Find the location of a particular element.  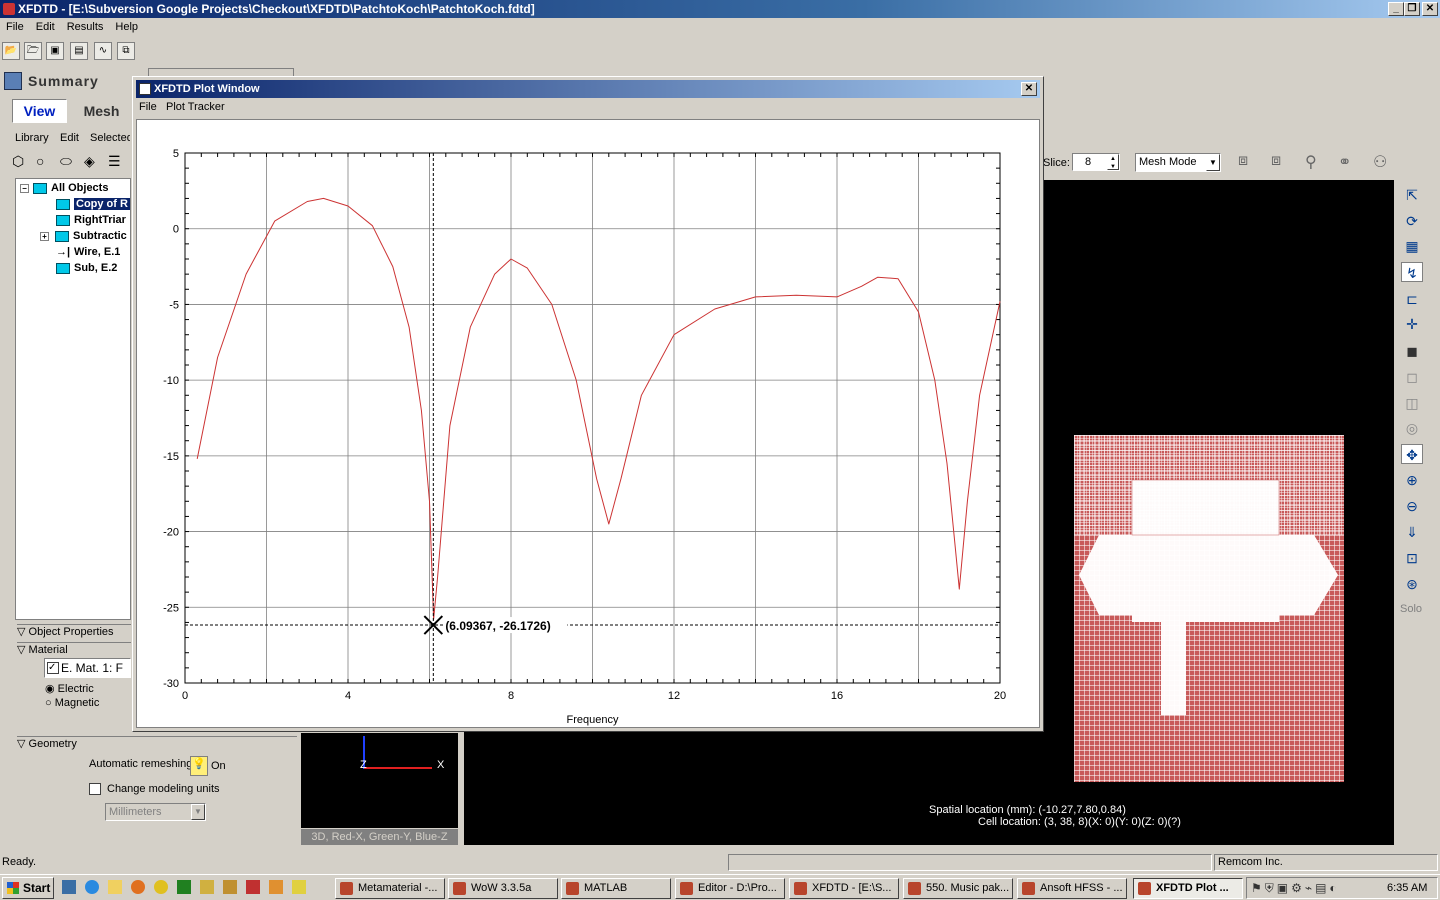

view-iso-icon: ⚭ is located at coordinates (1345, 162).